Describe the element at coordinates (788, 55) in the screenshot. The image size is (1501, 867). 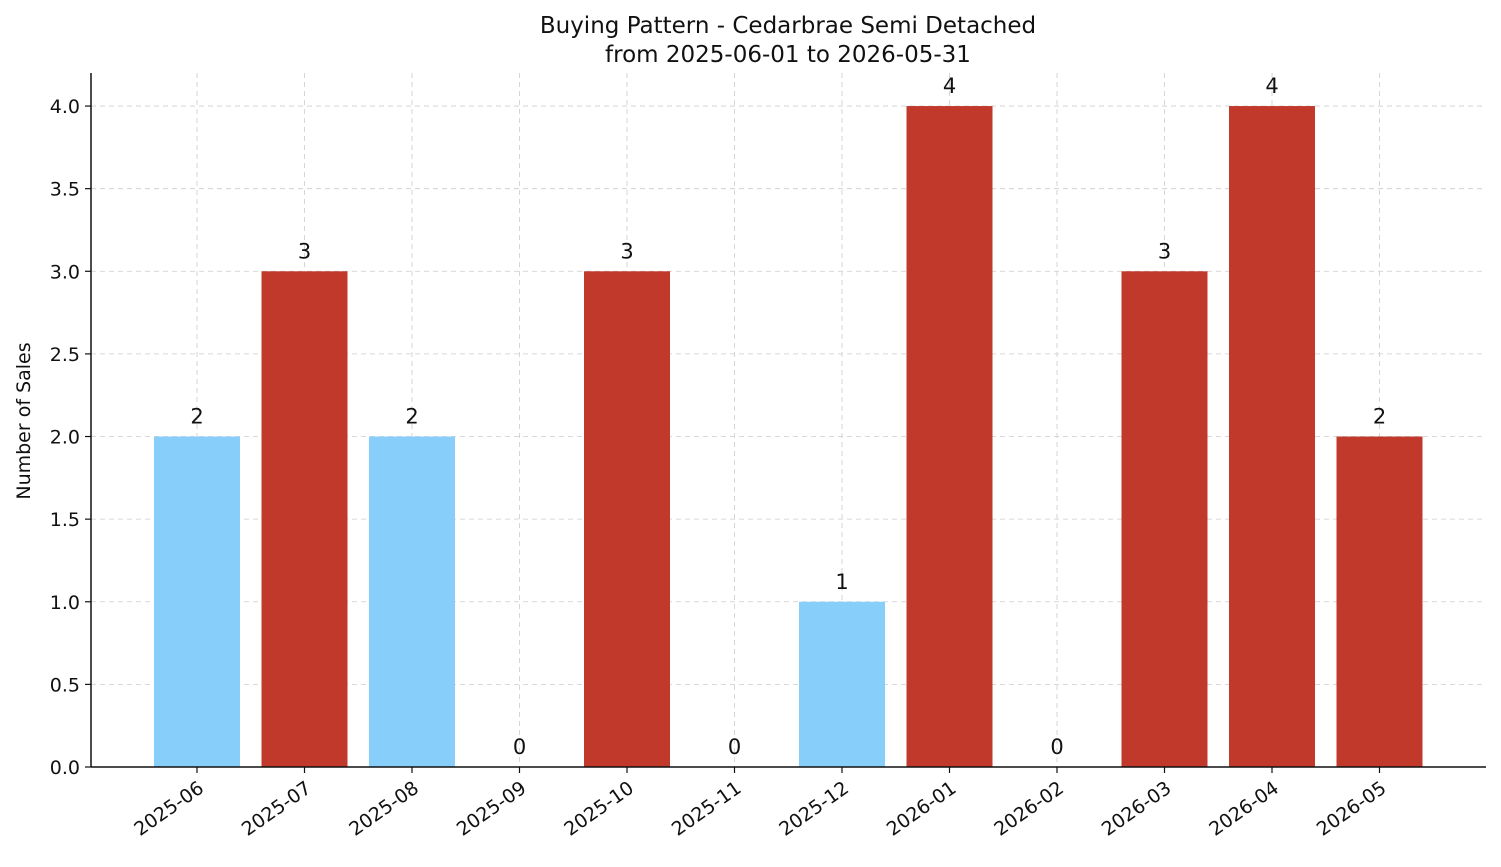
I see `chart-subtitle: from 2025-06-01 to 2026-05-31` at that location.